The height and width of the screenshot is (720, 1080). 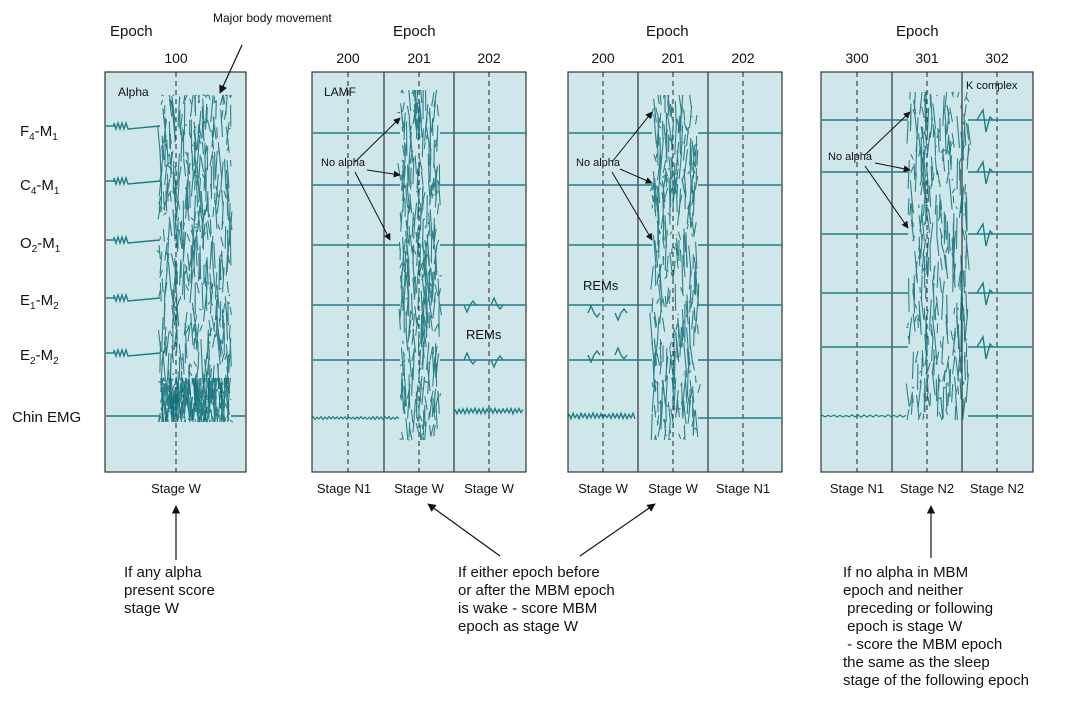 What do you see at coordinates (632, 137) in the screenshot?
I see `no-alpha-arrow-3a` at bounding box center [632, 137].